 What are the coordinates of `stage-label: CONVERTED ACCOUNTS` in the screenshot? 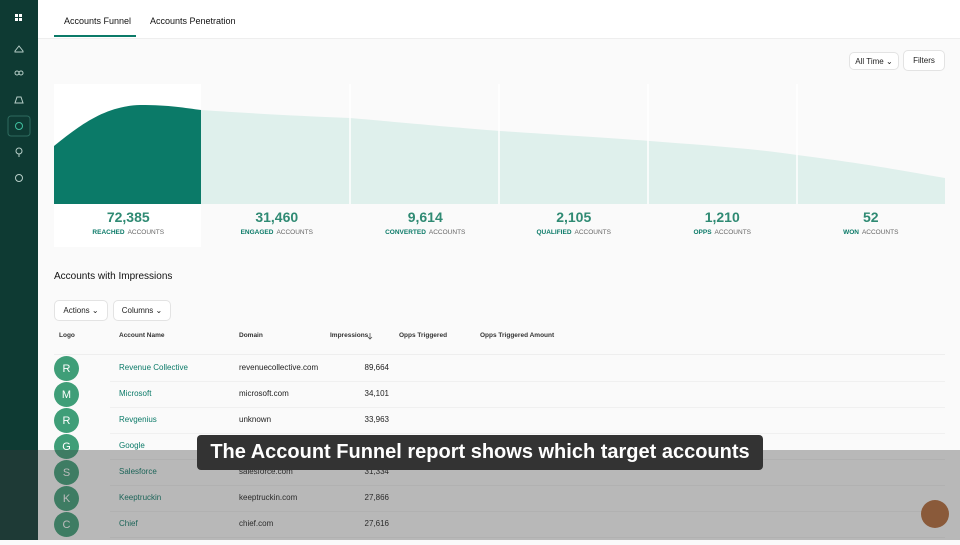 It's located at (425, 232).